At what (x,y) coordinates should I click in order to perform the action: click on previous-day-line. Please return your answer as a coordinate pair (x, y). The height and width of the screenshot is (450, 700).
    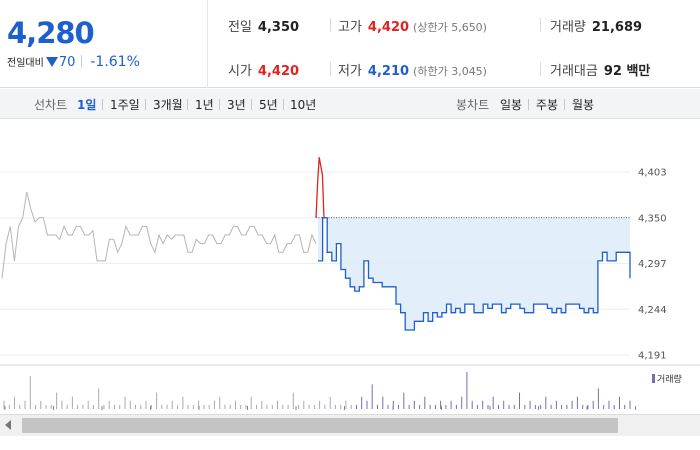
    Looking at the image, I should click on (159, 235).